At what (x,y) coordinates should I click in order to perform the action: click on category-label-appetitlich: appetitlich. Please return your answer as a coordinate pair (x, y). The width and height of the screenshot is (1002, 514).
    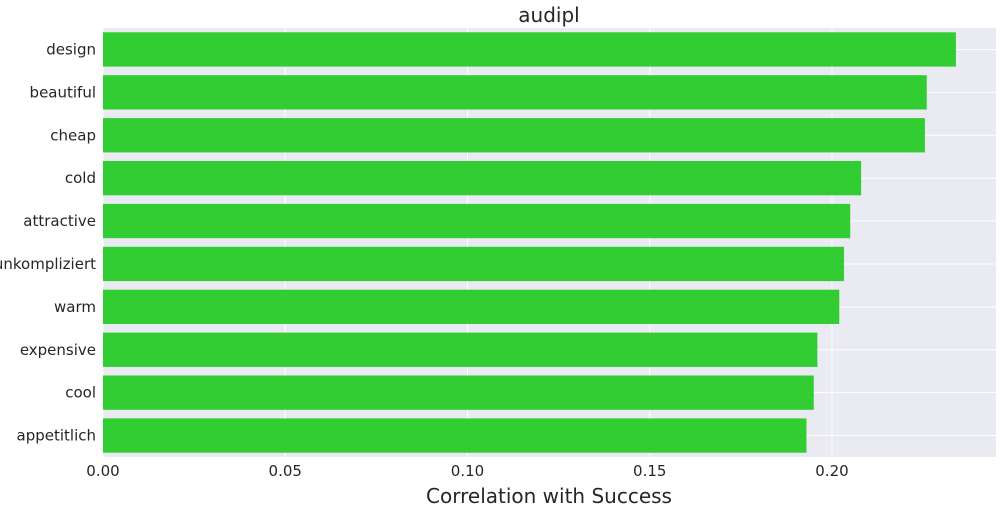
    Looking at the image, I should click on (56, 436).